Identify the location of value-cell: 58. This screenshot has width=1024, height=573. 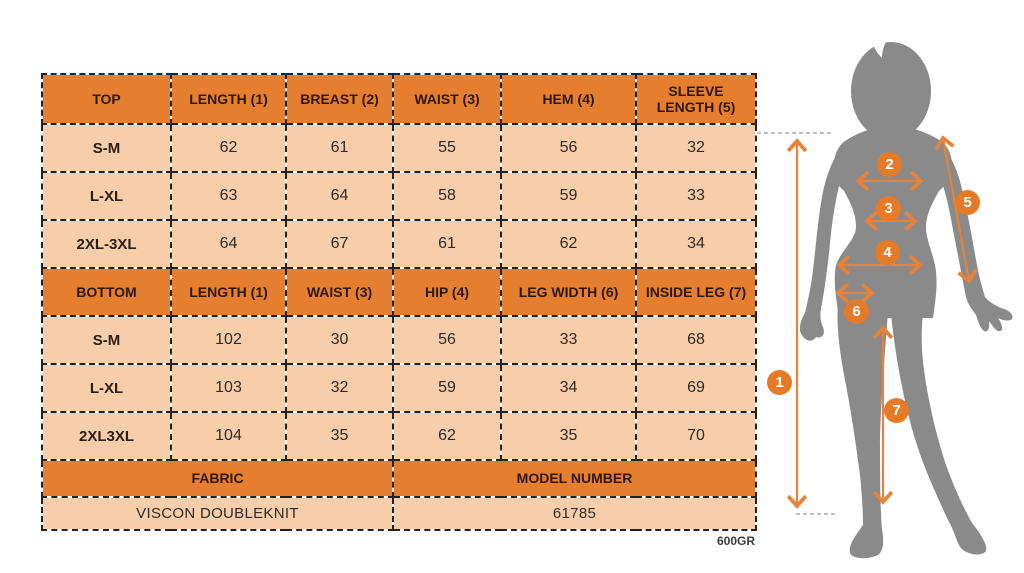
(447, 196).